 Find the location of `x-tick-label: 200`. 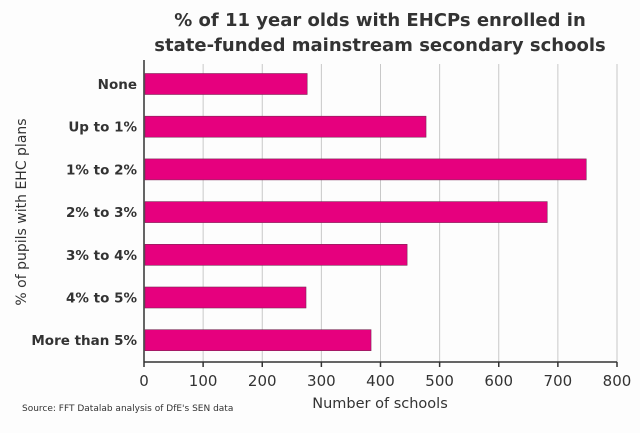

x-tick-label: 200 is located at coordinates (262, 381).